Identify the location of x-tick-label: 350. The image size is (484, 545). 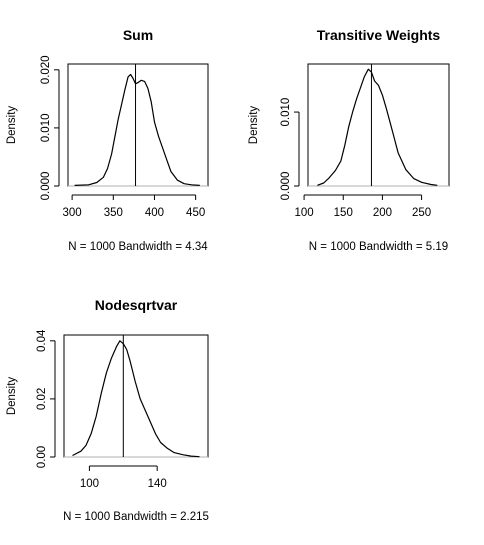
(113, 213).